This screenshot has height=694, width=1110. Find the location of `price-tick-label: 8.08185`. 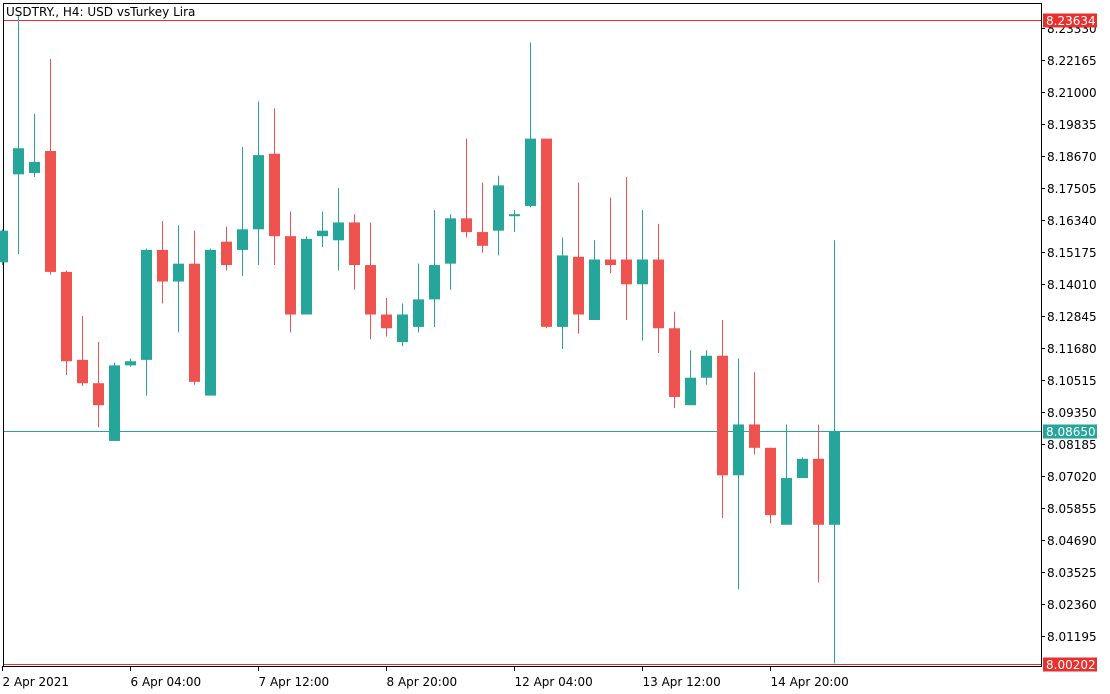

price-tick-label: 8.08185 is located at coordinates (1072, 445).